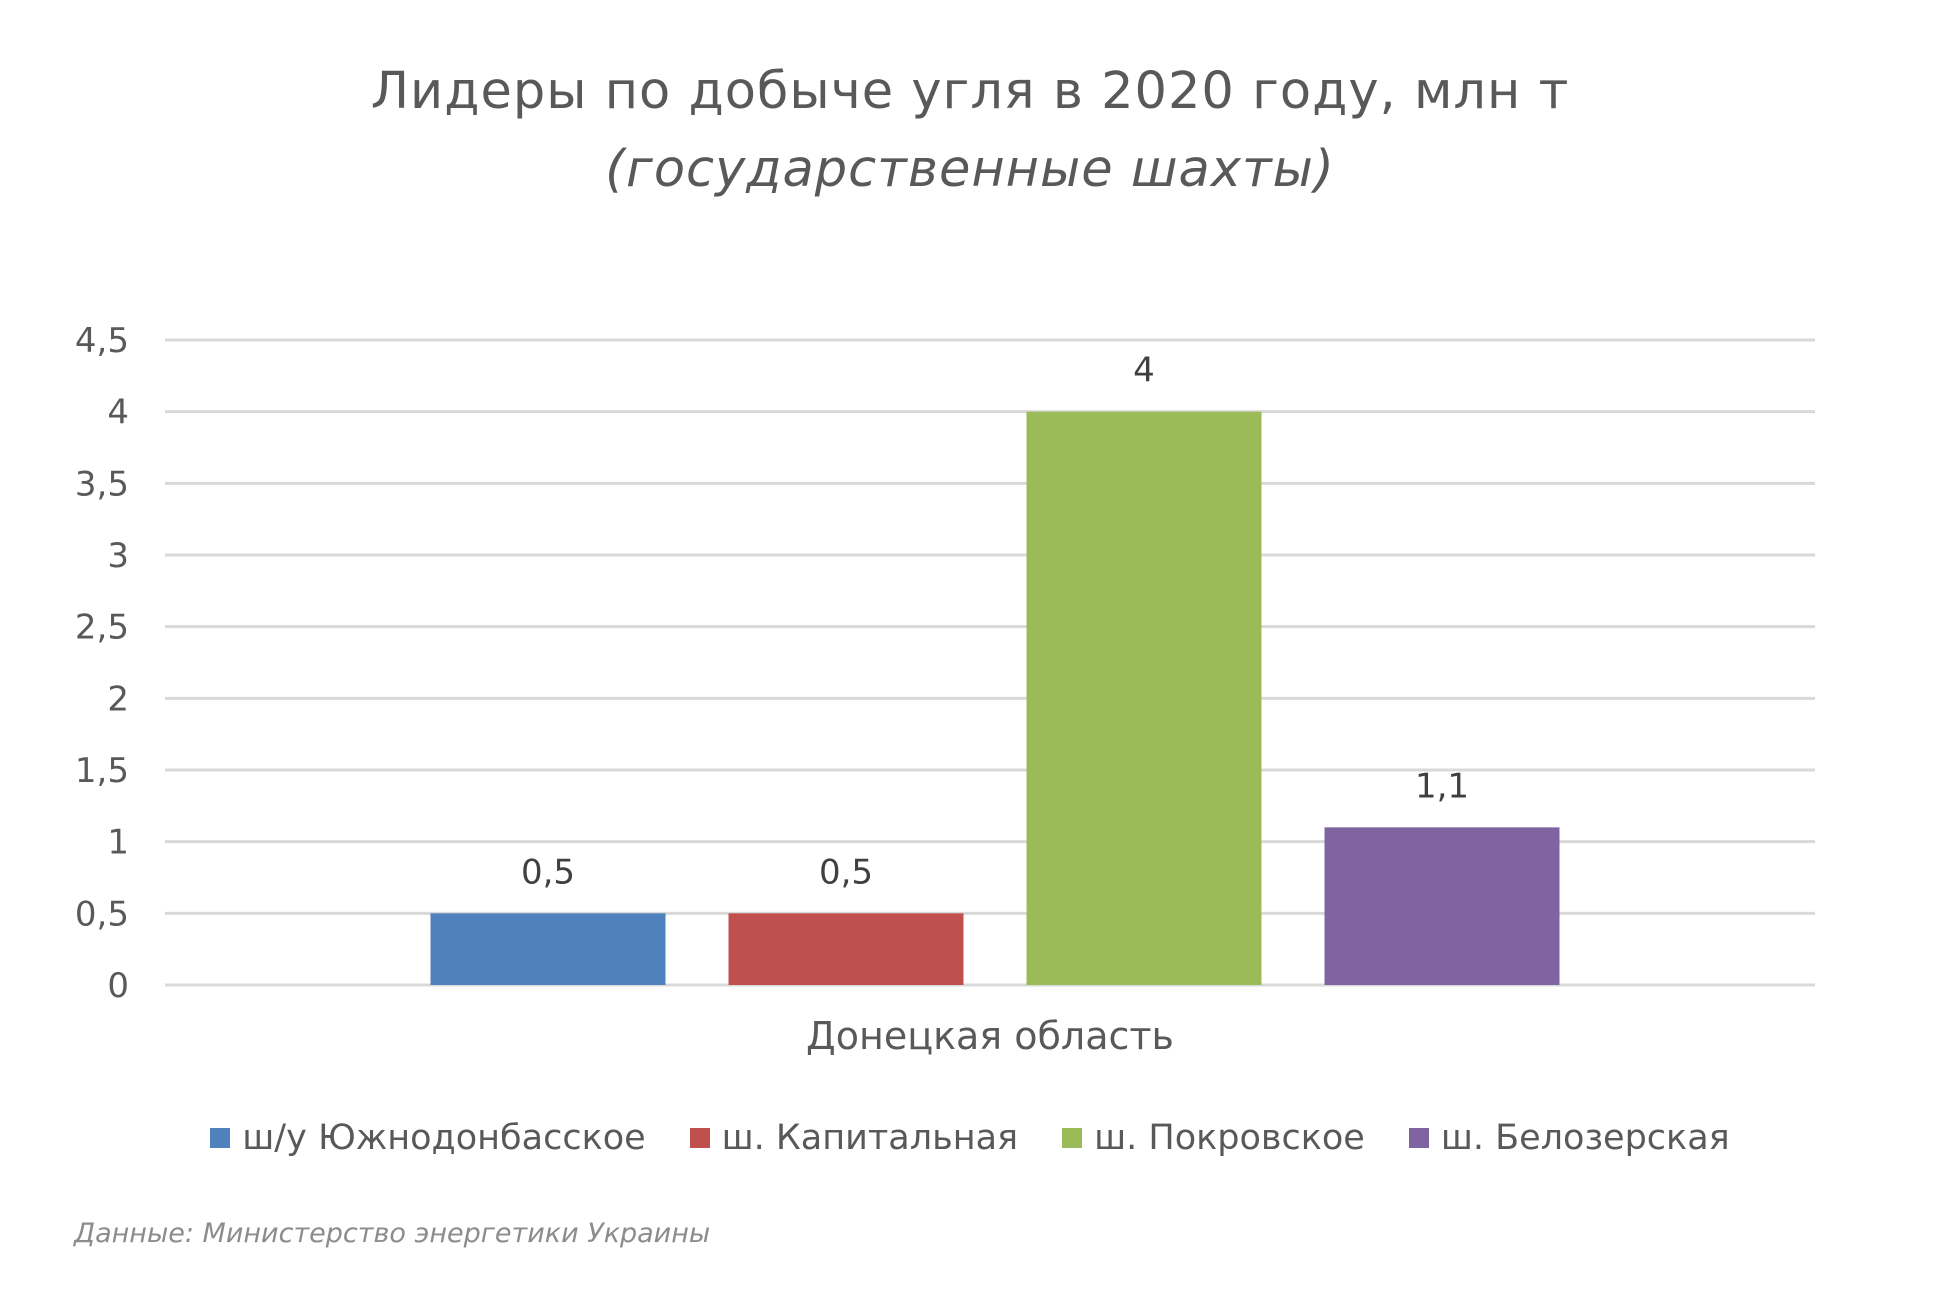  I want to click on y-tick-label: 2,5, so click(102, 628).